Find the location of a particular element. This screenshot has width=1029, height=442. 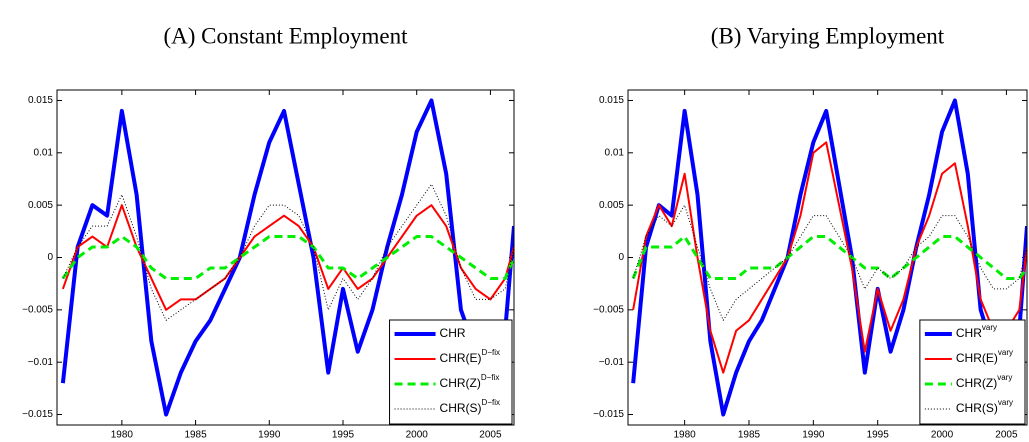

chart-title: (B) Varying Employment is located at coordinates (828, 35).